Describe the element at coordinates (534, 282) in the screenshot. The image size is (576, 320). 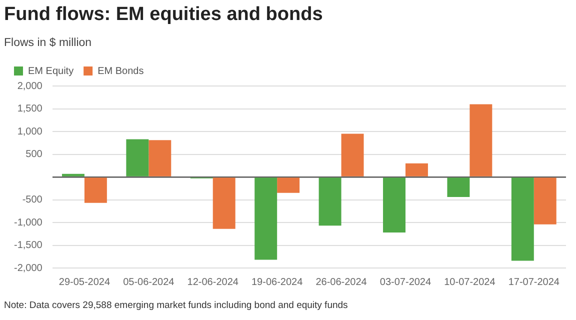
I see `x-tick-label: 17-07-2024` at that location.